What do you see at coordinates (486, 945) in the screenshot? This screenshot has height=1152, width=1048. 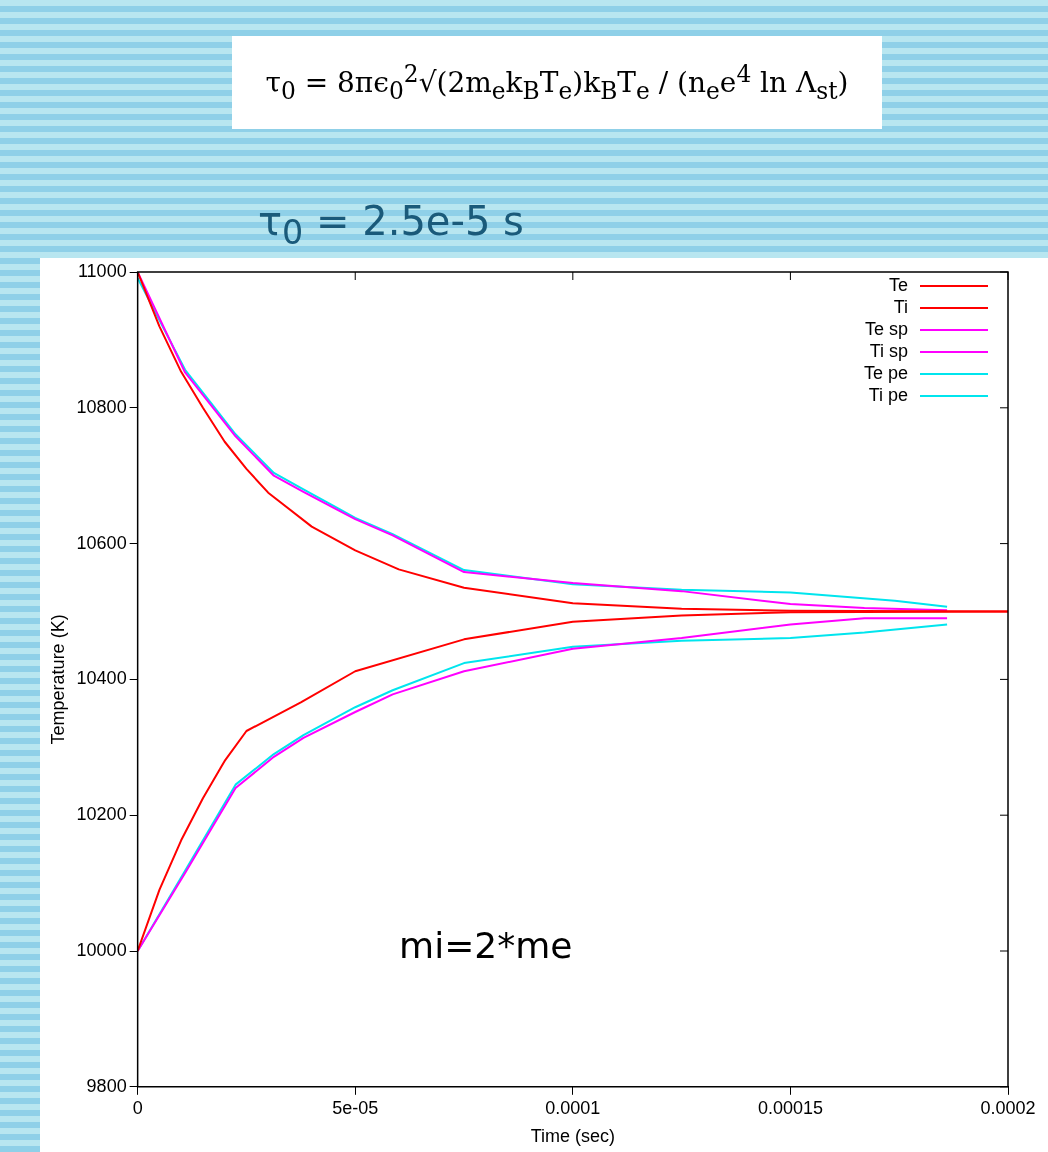 I see `annotation: mi=2*me` at bounding box center [486, 945].